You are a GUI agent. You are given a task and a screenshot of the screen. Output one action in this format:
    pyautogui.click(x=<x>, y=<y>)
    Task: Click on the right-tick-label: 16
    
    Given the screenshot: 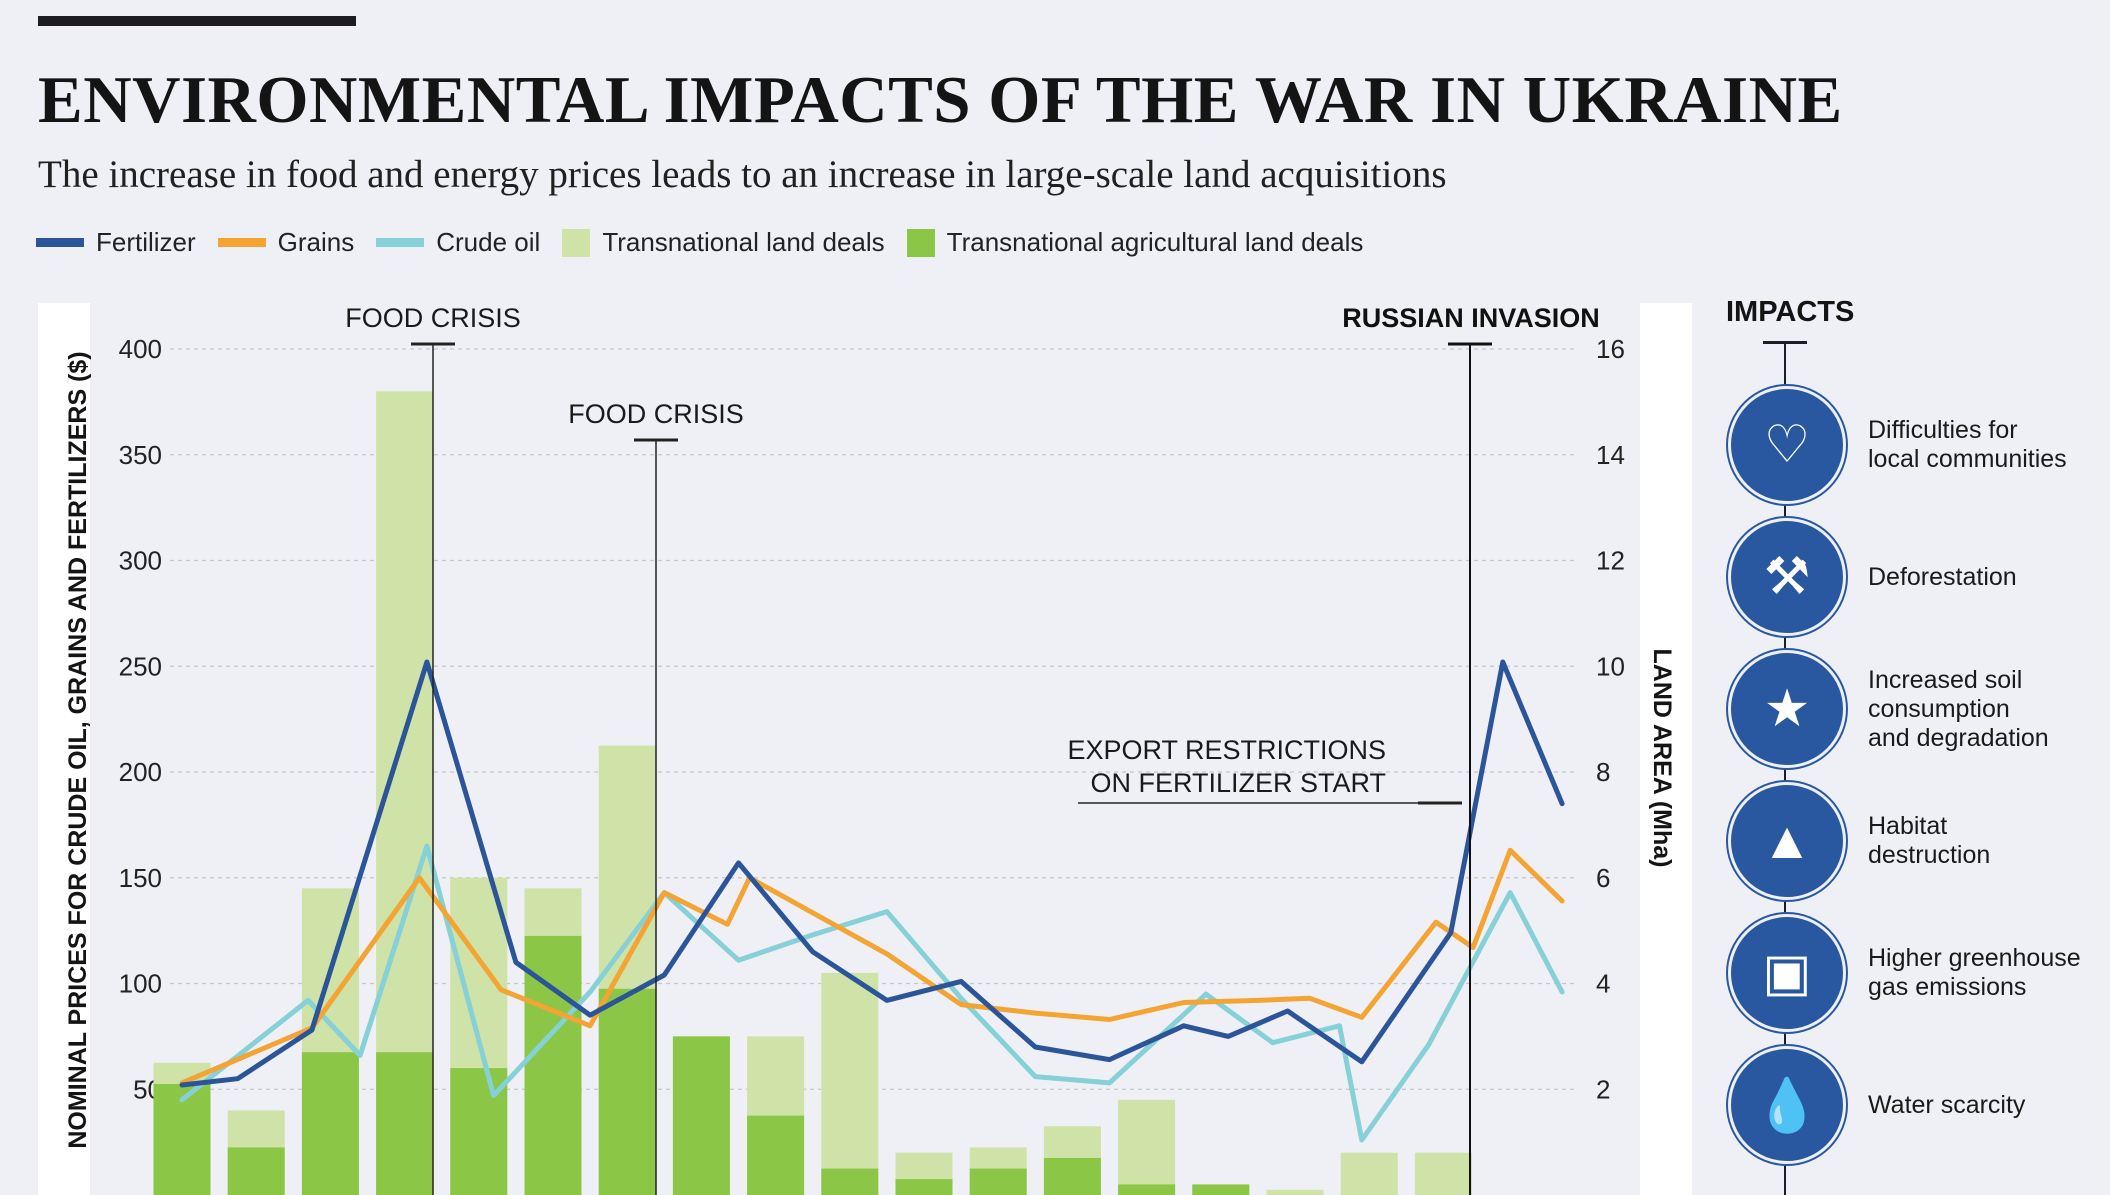 What is the action you would take?
    pyautogui.click(x=1610, y=349)
    